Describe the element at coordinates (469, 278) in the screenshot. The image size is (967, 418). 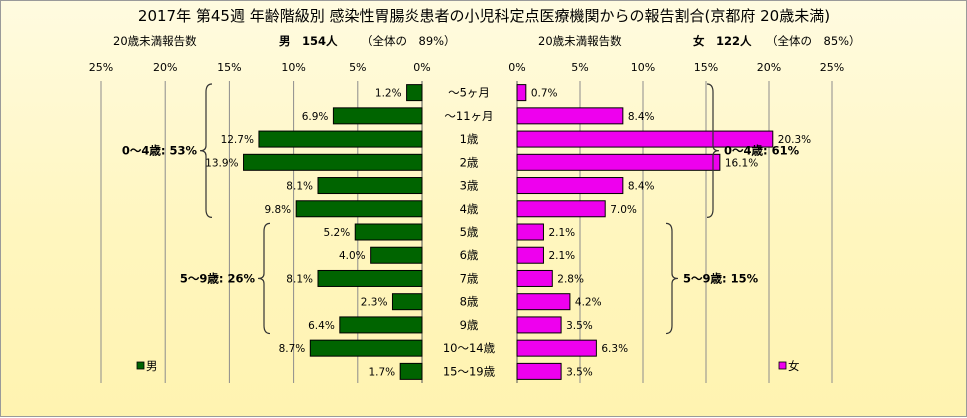
I see `category-label: 7歳` at that location.